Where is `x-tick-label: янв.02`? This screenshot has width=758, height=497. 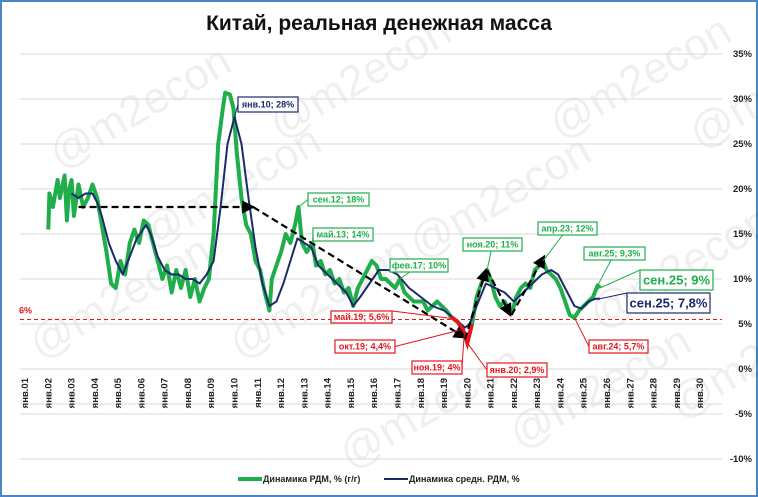 x-tick-label: янв.02 is located at coordinates (48, 393).